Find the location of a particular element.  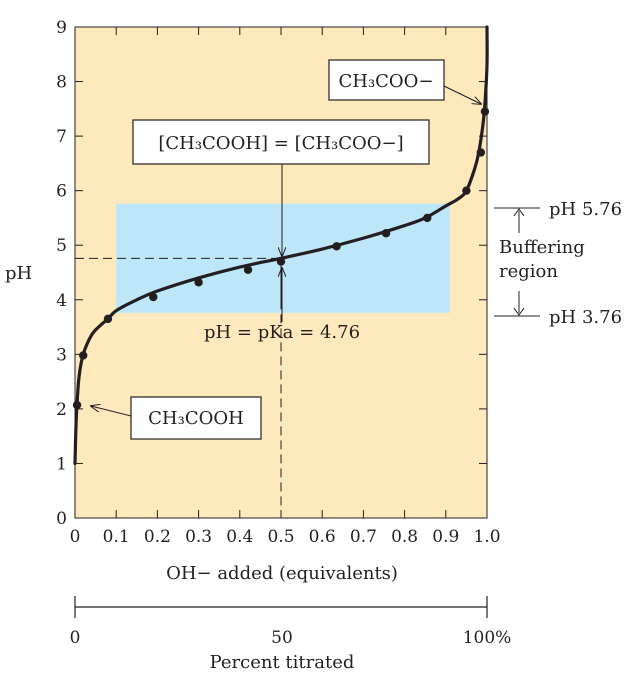

percent-tick-0: 0 is located at coordinates (75, 638).